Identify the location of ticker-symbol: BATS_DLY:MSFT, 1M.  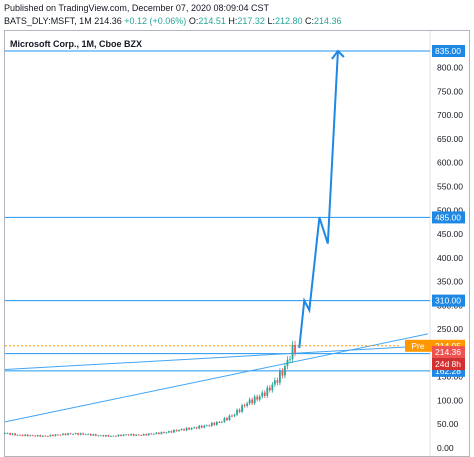
(48, 21).